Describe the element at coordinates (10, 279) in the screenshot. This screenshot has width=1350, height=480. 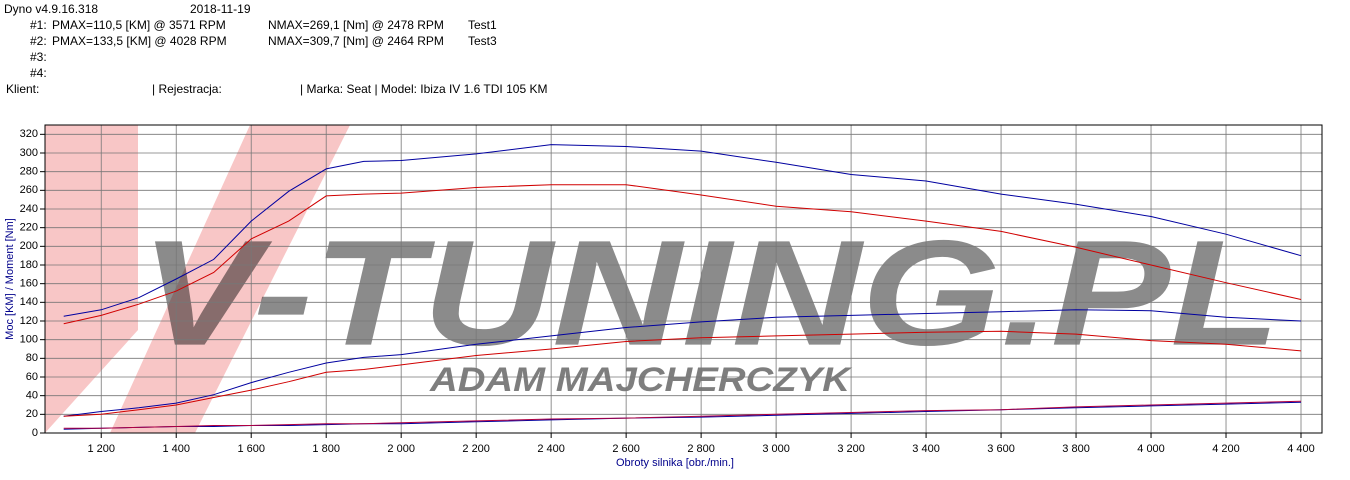
I see `y-axis-title: Moc [KM] / Moment [Nm]` at that location.